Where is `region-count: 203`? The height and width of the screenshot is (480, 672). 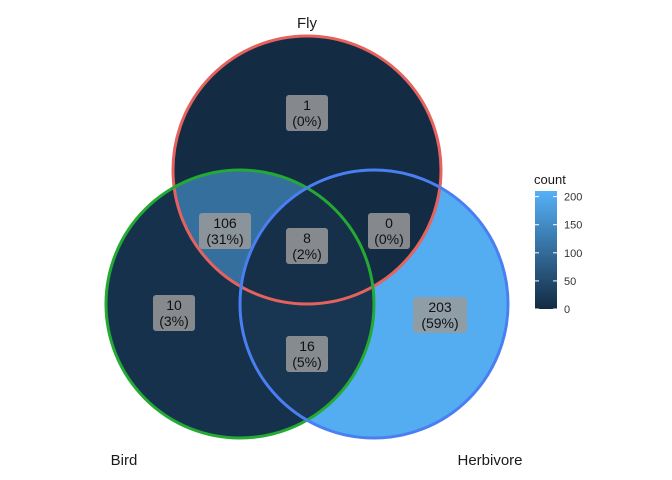
region-count: 203 is located at coordinates (440, 307).